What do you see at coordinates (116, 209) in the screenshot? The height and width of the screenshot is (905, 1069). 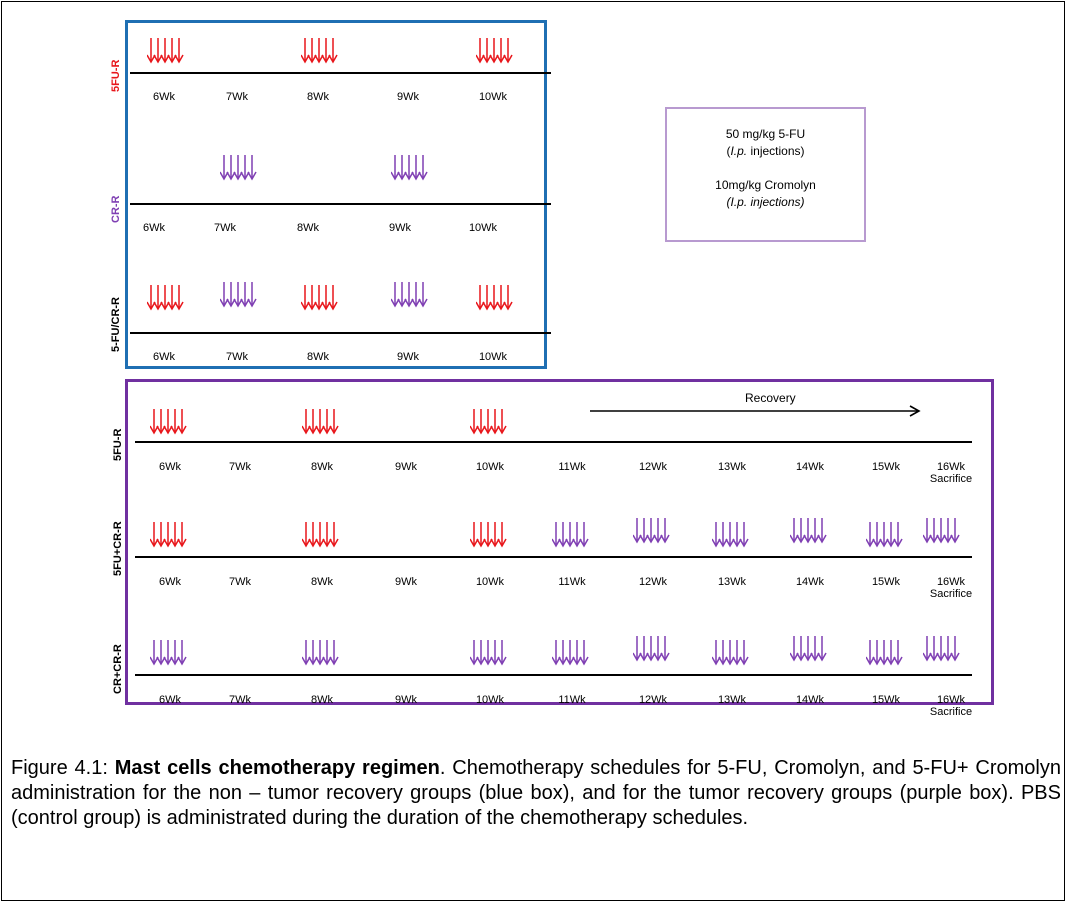 I see `group-label: CR-R` at bounding box center [116, 209].